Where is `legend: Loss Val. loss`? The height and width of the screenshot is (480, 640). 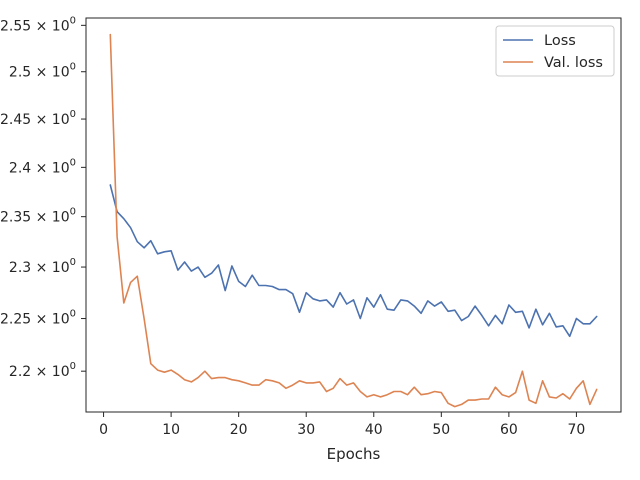 legend: Loss Val. loss is located at coordinates (555, 51).